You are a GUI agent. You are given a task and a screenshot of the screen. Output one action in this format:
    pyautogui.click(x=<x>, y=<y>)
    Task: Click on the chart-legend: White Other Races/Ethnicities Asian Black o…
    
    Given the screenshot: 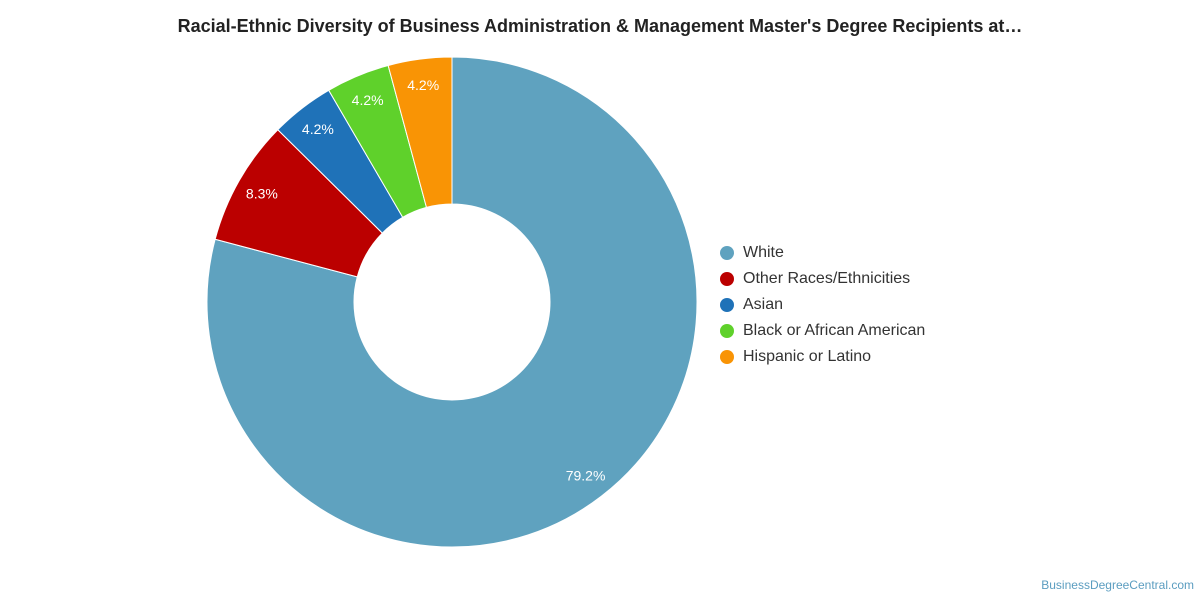 What is the action you would take?
    pyautogui.click(x=822, y=305)
    